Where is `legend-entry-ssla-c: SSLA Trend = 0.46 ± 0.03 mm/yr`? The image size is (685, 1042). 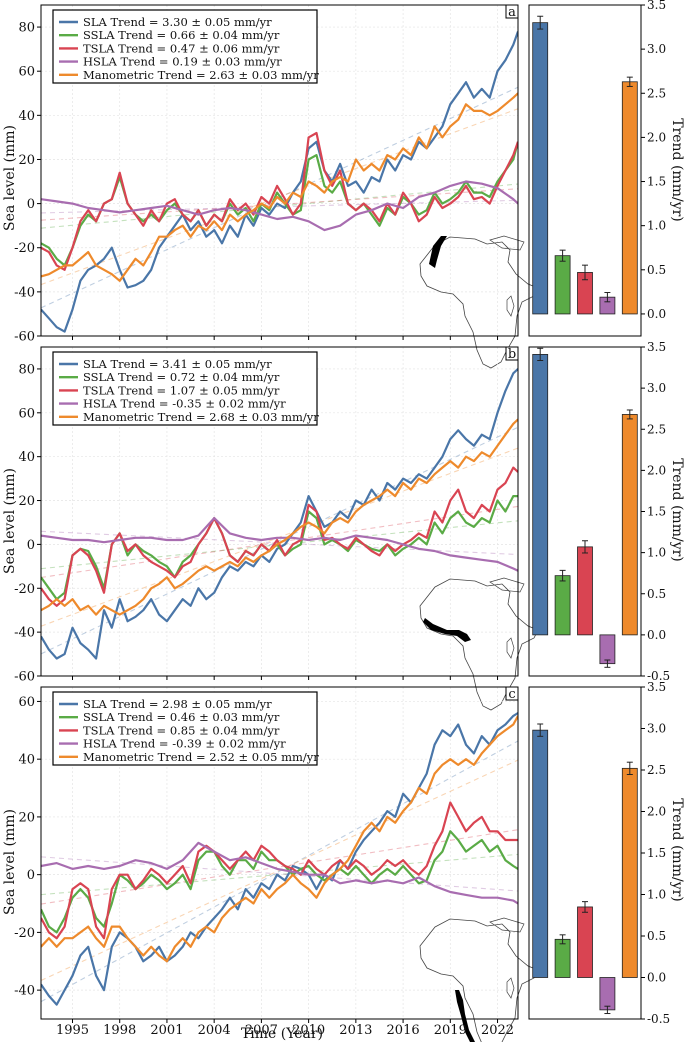 legend-entry-ssla-c: SSLA Trend = 0.46 ± 0.03 mm/yr is located at coordinates (181, 717).